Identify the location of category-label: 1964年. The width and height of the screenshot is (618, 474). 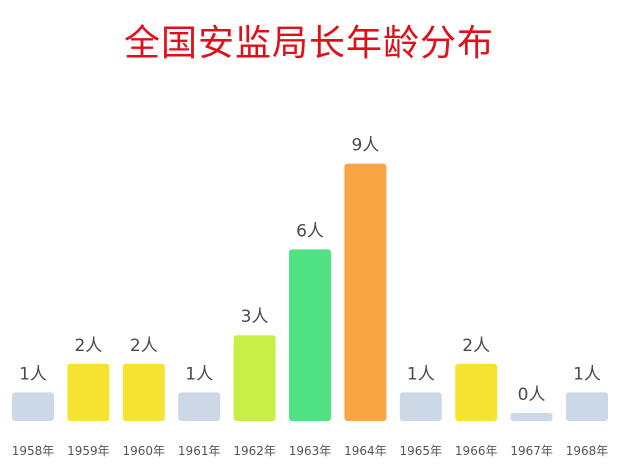
(365, 451).